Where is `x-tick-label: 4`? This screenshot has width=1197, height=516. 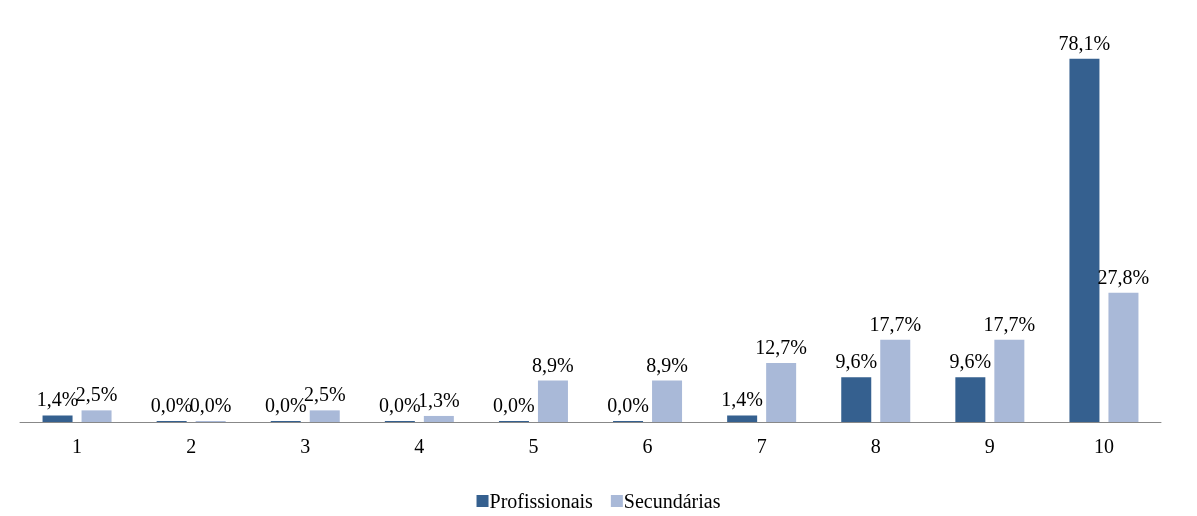
x-tick-label: 4 is located at coordinates (419, 446).